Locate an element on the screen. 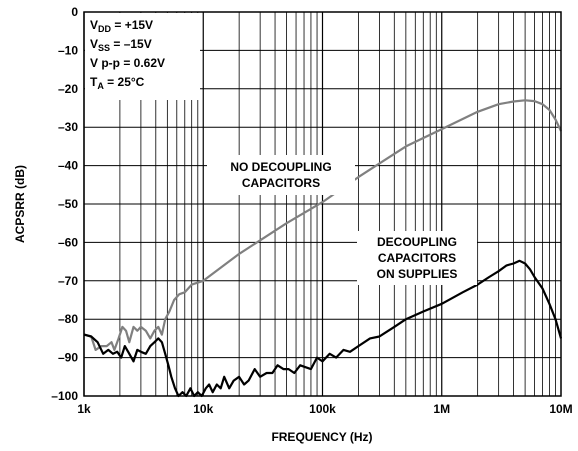 This screenshot has width=578, height=451. annotation-box-no-decoupling is located at coordinates (281, 175).